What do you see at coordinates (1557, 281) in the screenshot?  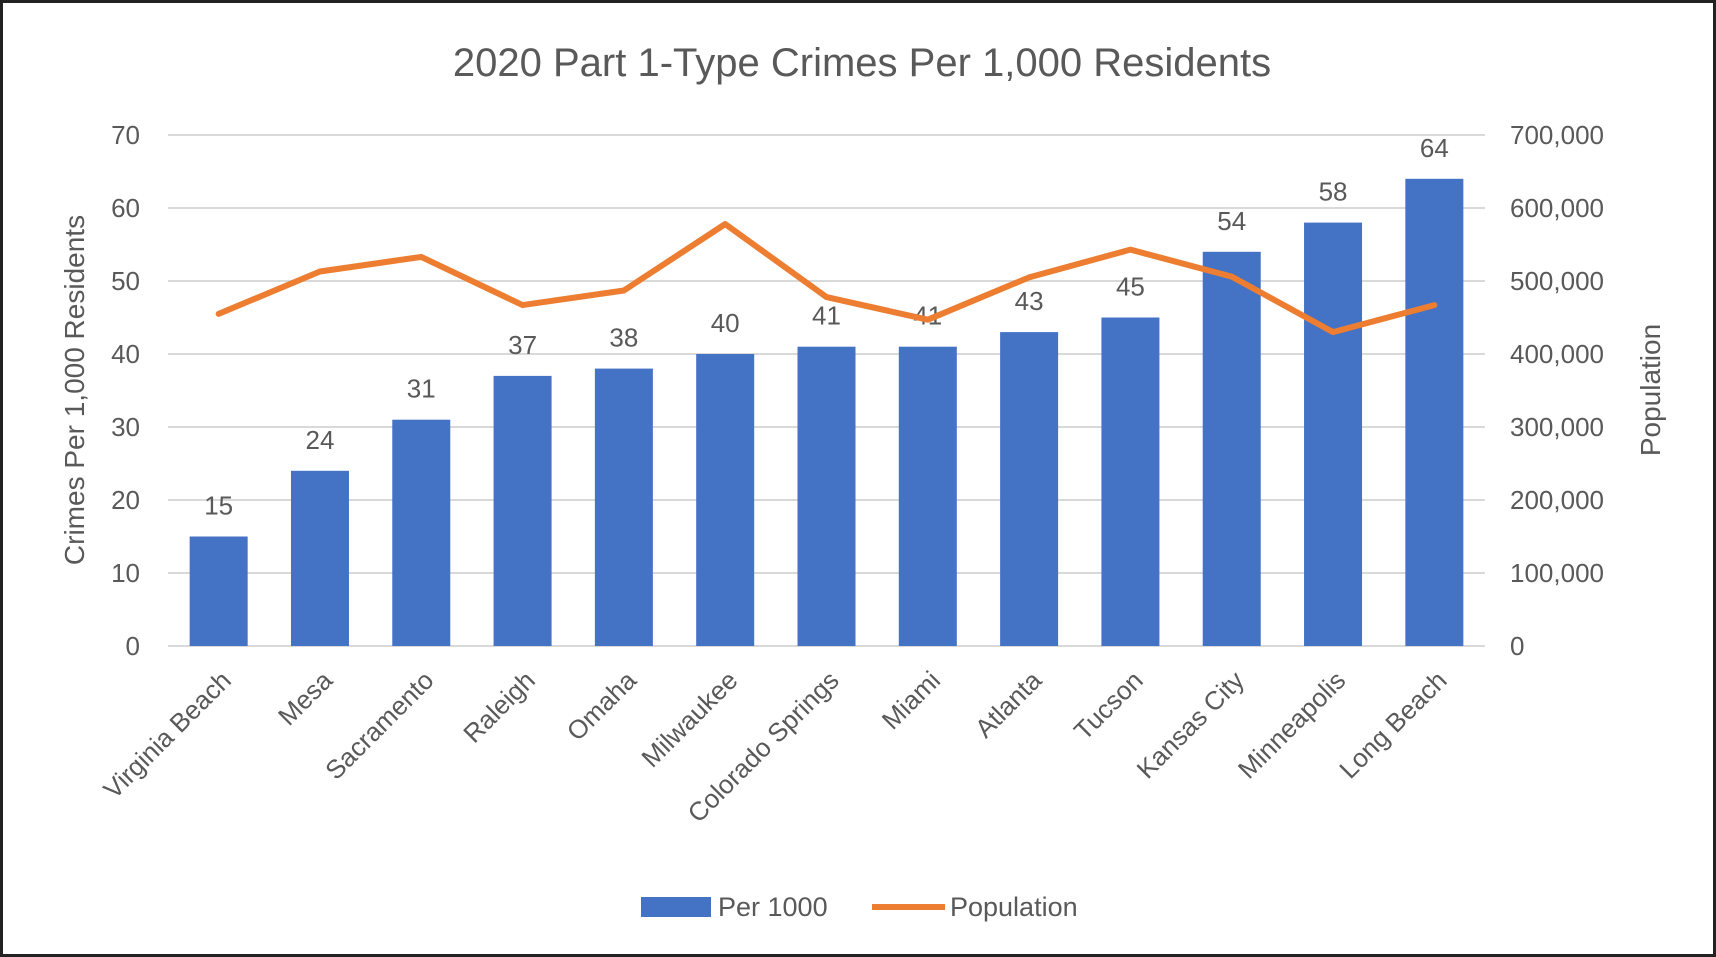 I see `y2-tick-label: 500,000` at bounding box center [1557, 281].